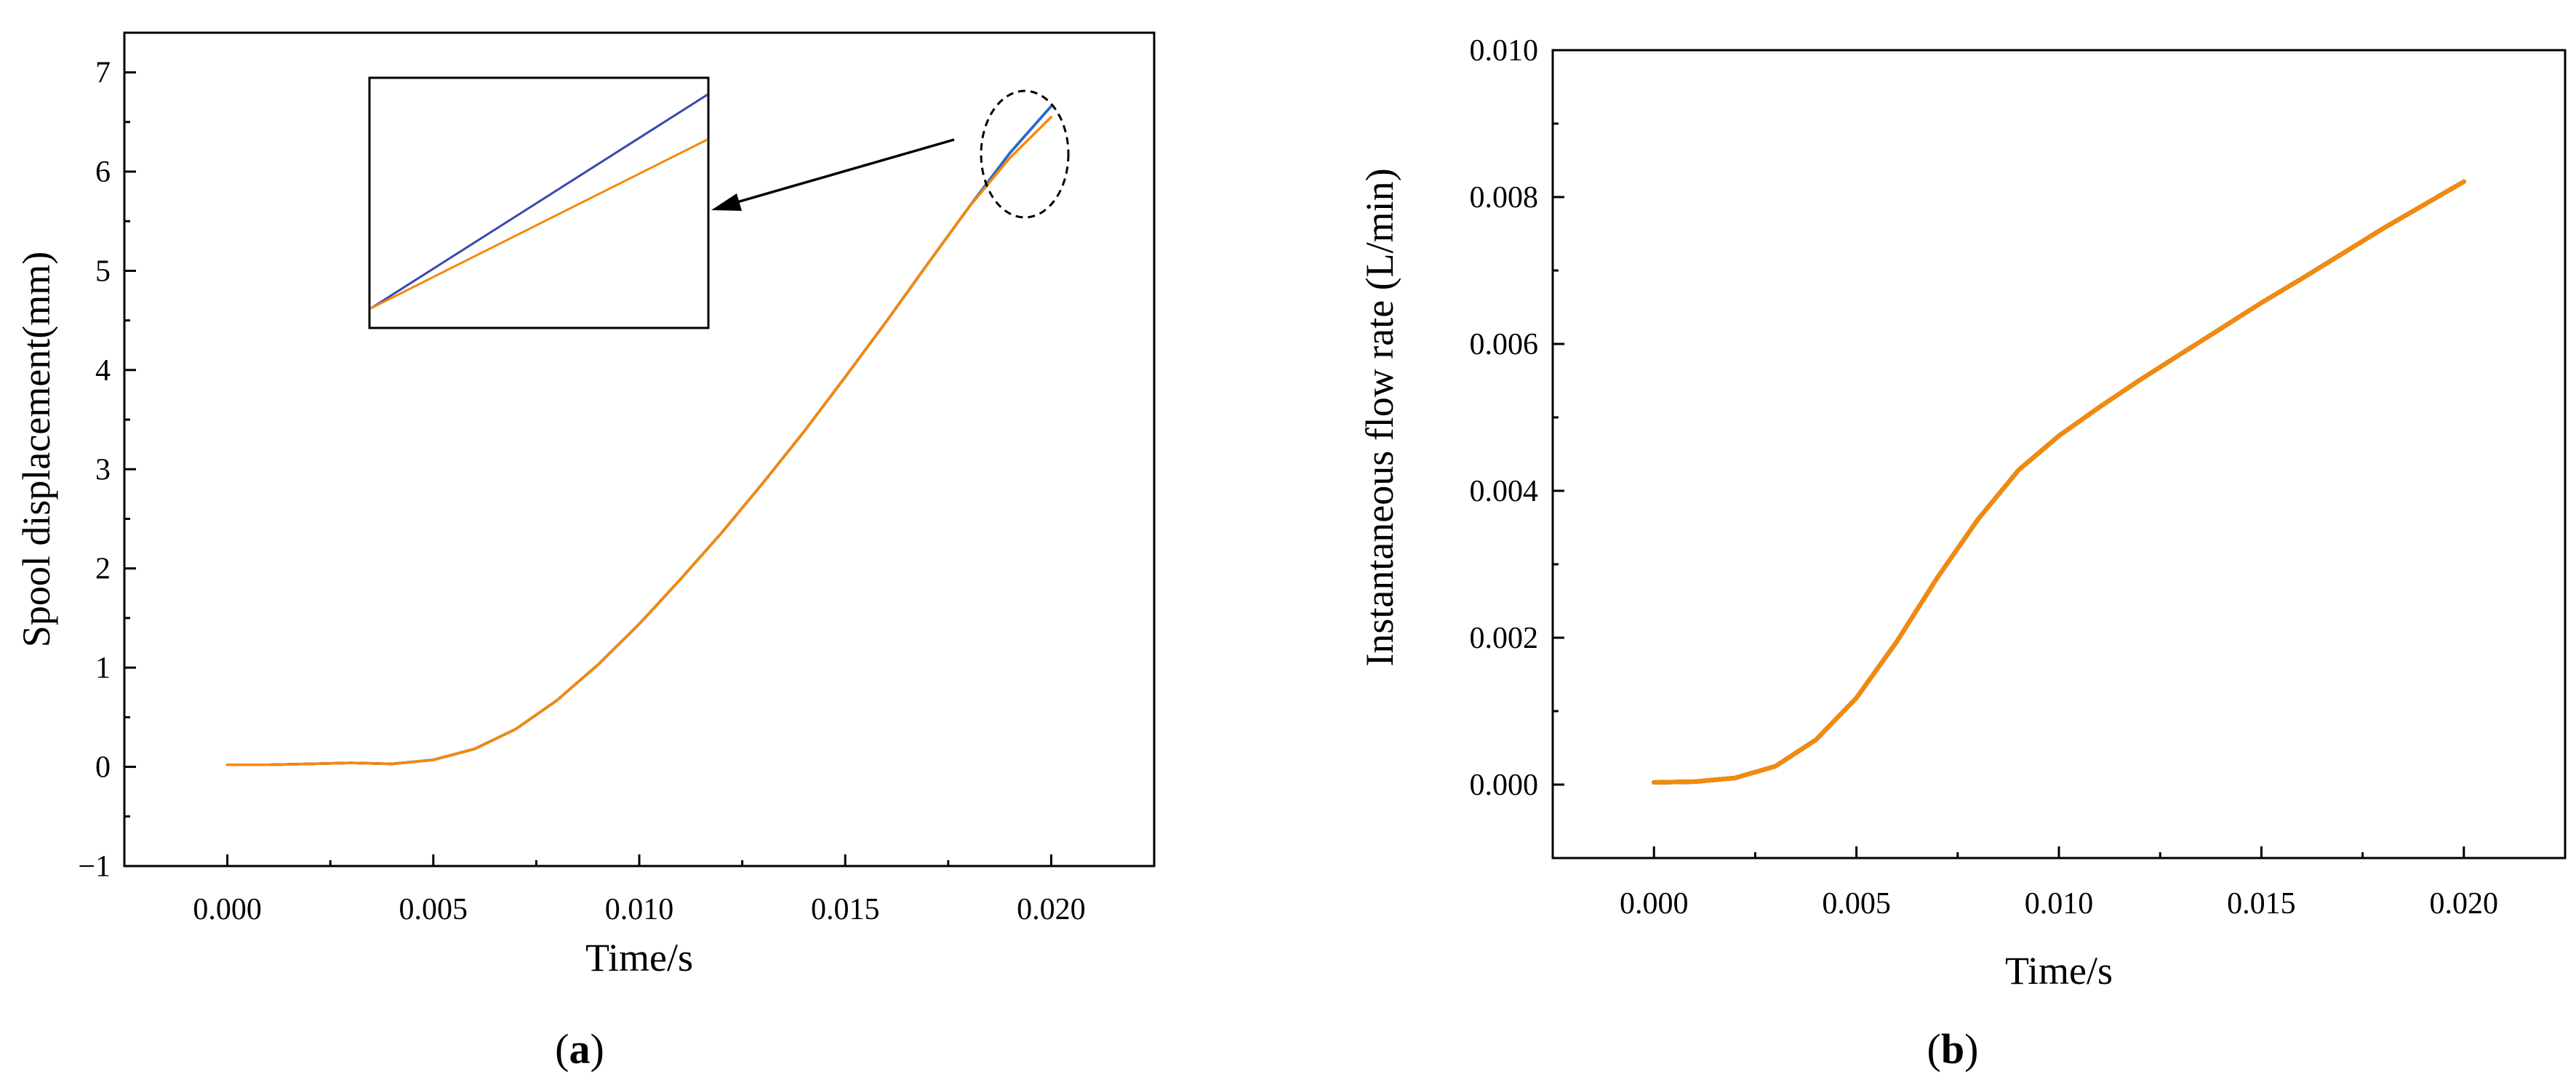  What do you see at coordinates (1504, 786) in the screenshot?
I see `panel-b-y-tick-label: 0.000` at bounding box center [1504, 786].